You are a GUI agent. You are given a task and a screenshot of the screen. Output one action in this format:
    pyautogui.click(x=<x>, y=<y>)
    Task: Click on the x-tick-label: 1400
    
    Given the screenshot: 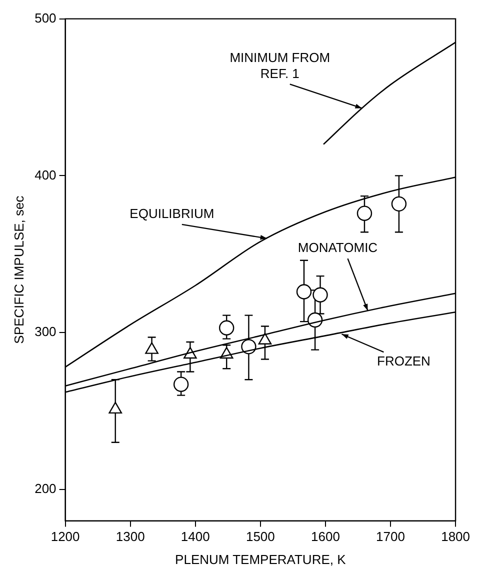 What is the action you would take?
    pyautogui.click(x=195, y=536)
    